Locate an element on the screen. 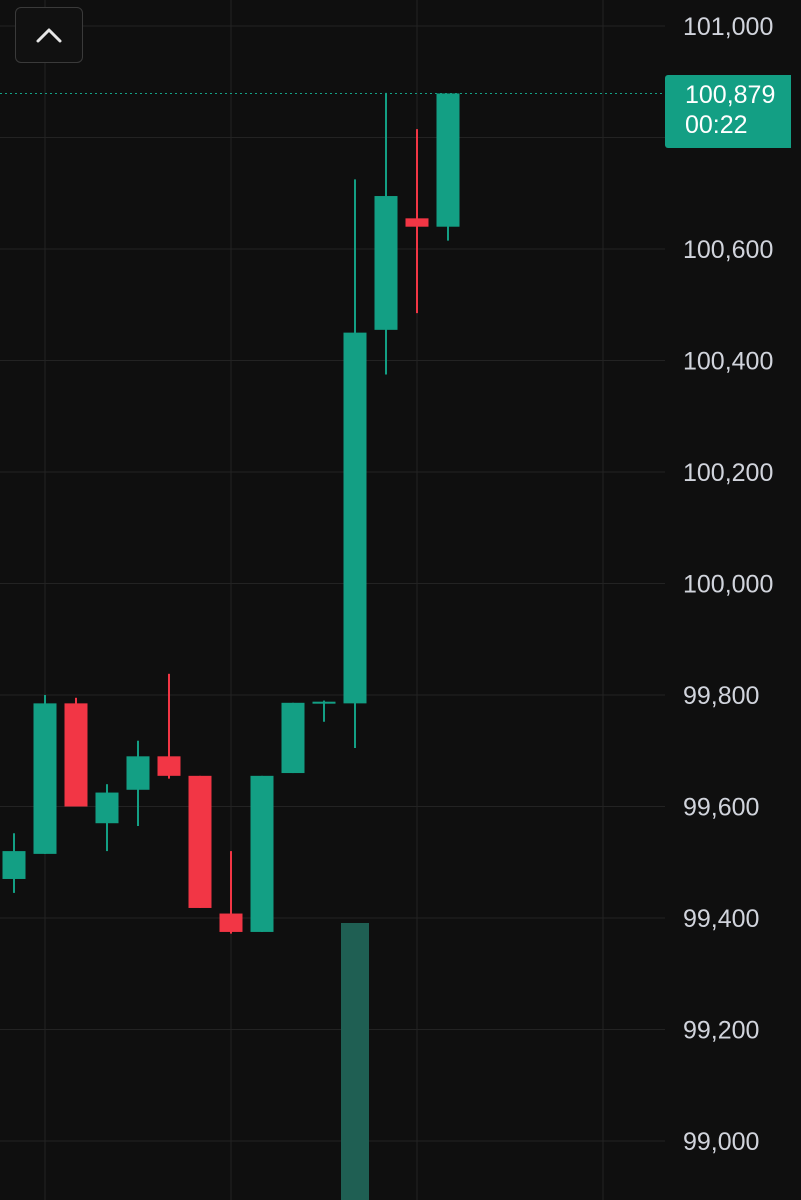 The image size is (801, 1200). volume-bar is located at coordinates (355, 1061).